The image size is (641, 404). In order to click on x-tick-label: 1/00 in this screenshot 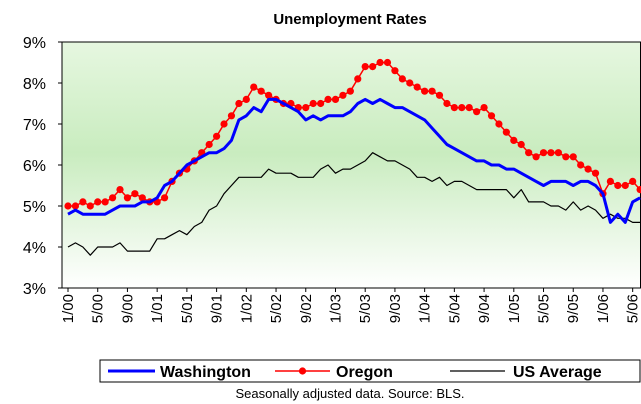, I will do `click(68, 308)`.